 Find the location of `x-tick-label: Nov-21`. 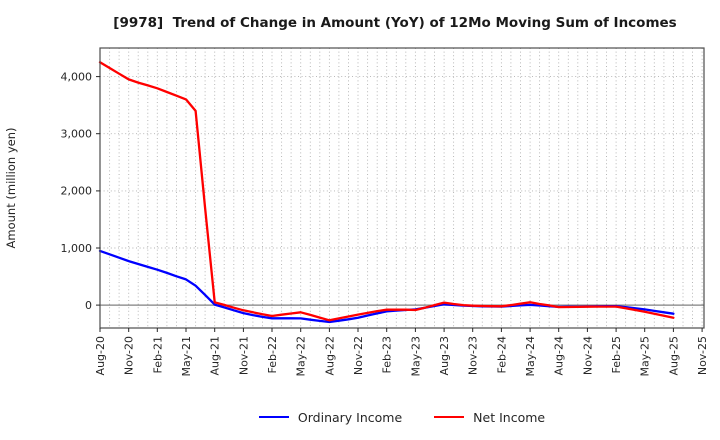

x-tick-label: Nov-21 is located at coordinates (243, 355).